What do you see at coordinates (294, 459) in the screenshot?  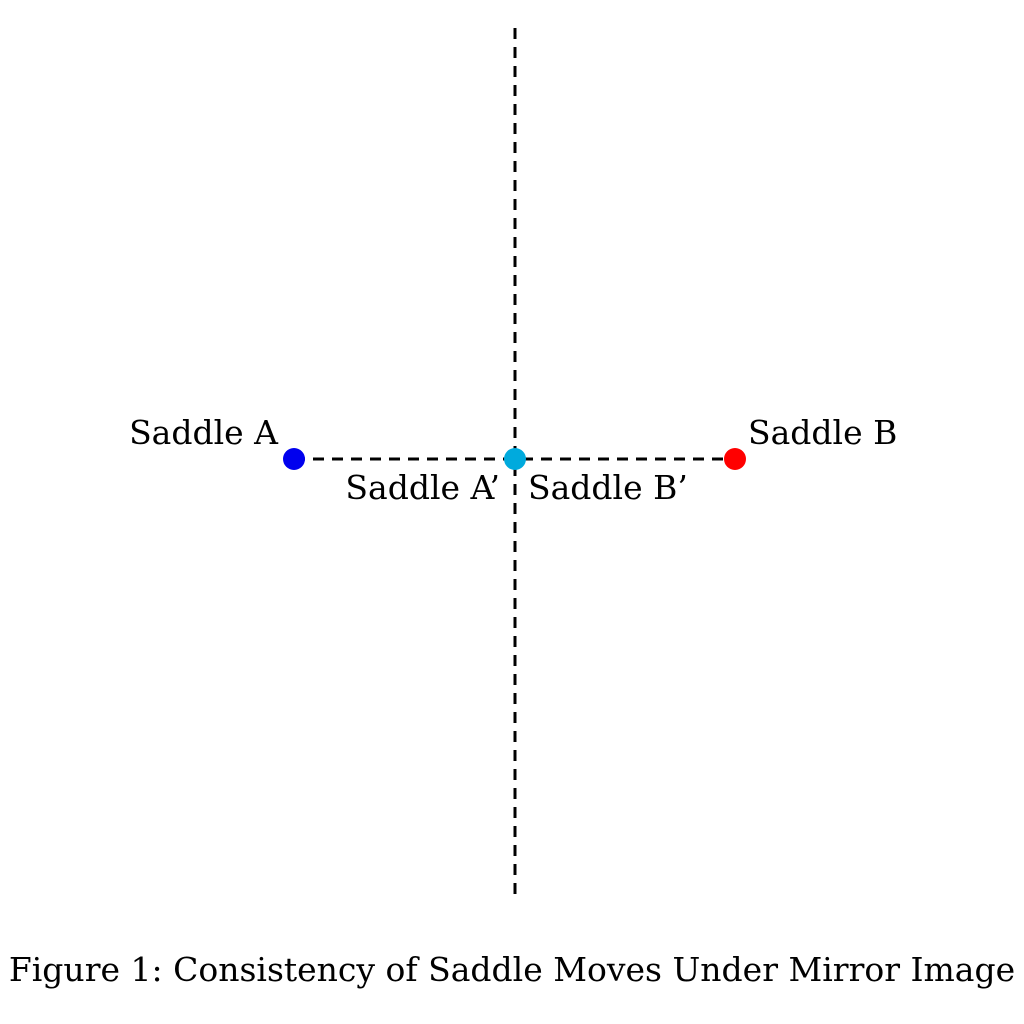 I see `saddle-a-point` at bounding box center [294, 459].